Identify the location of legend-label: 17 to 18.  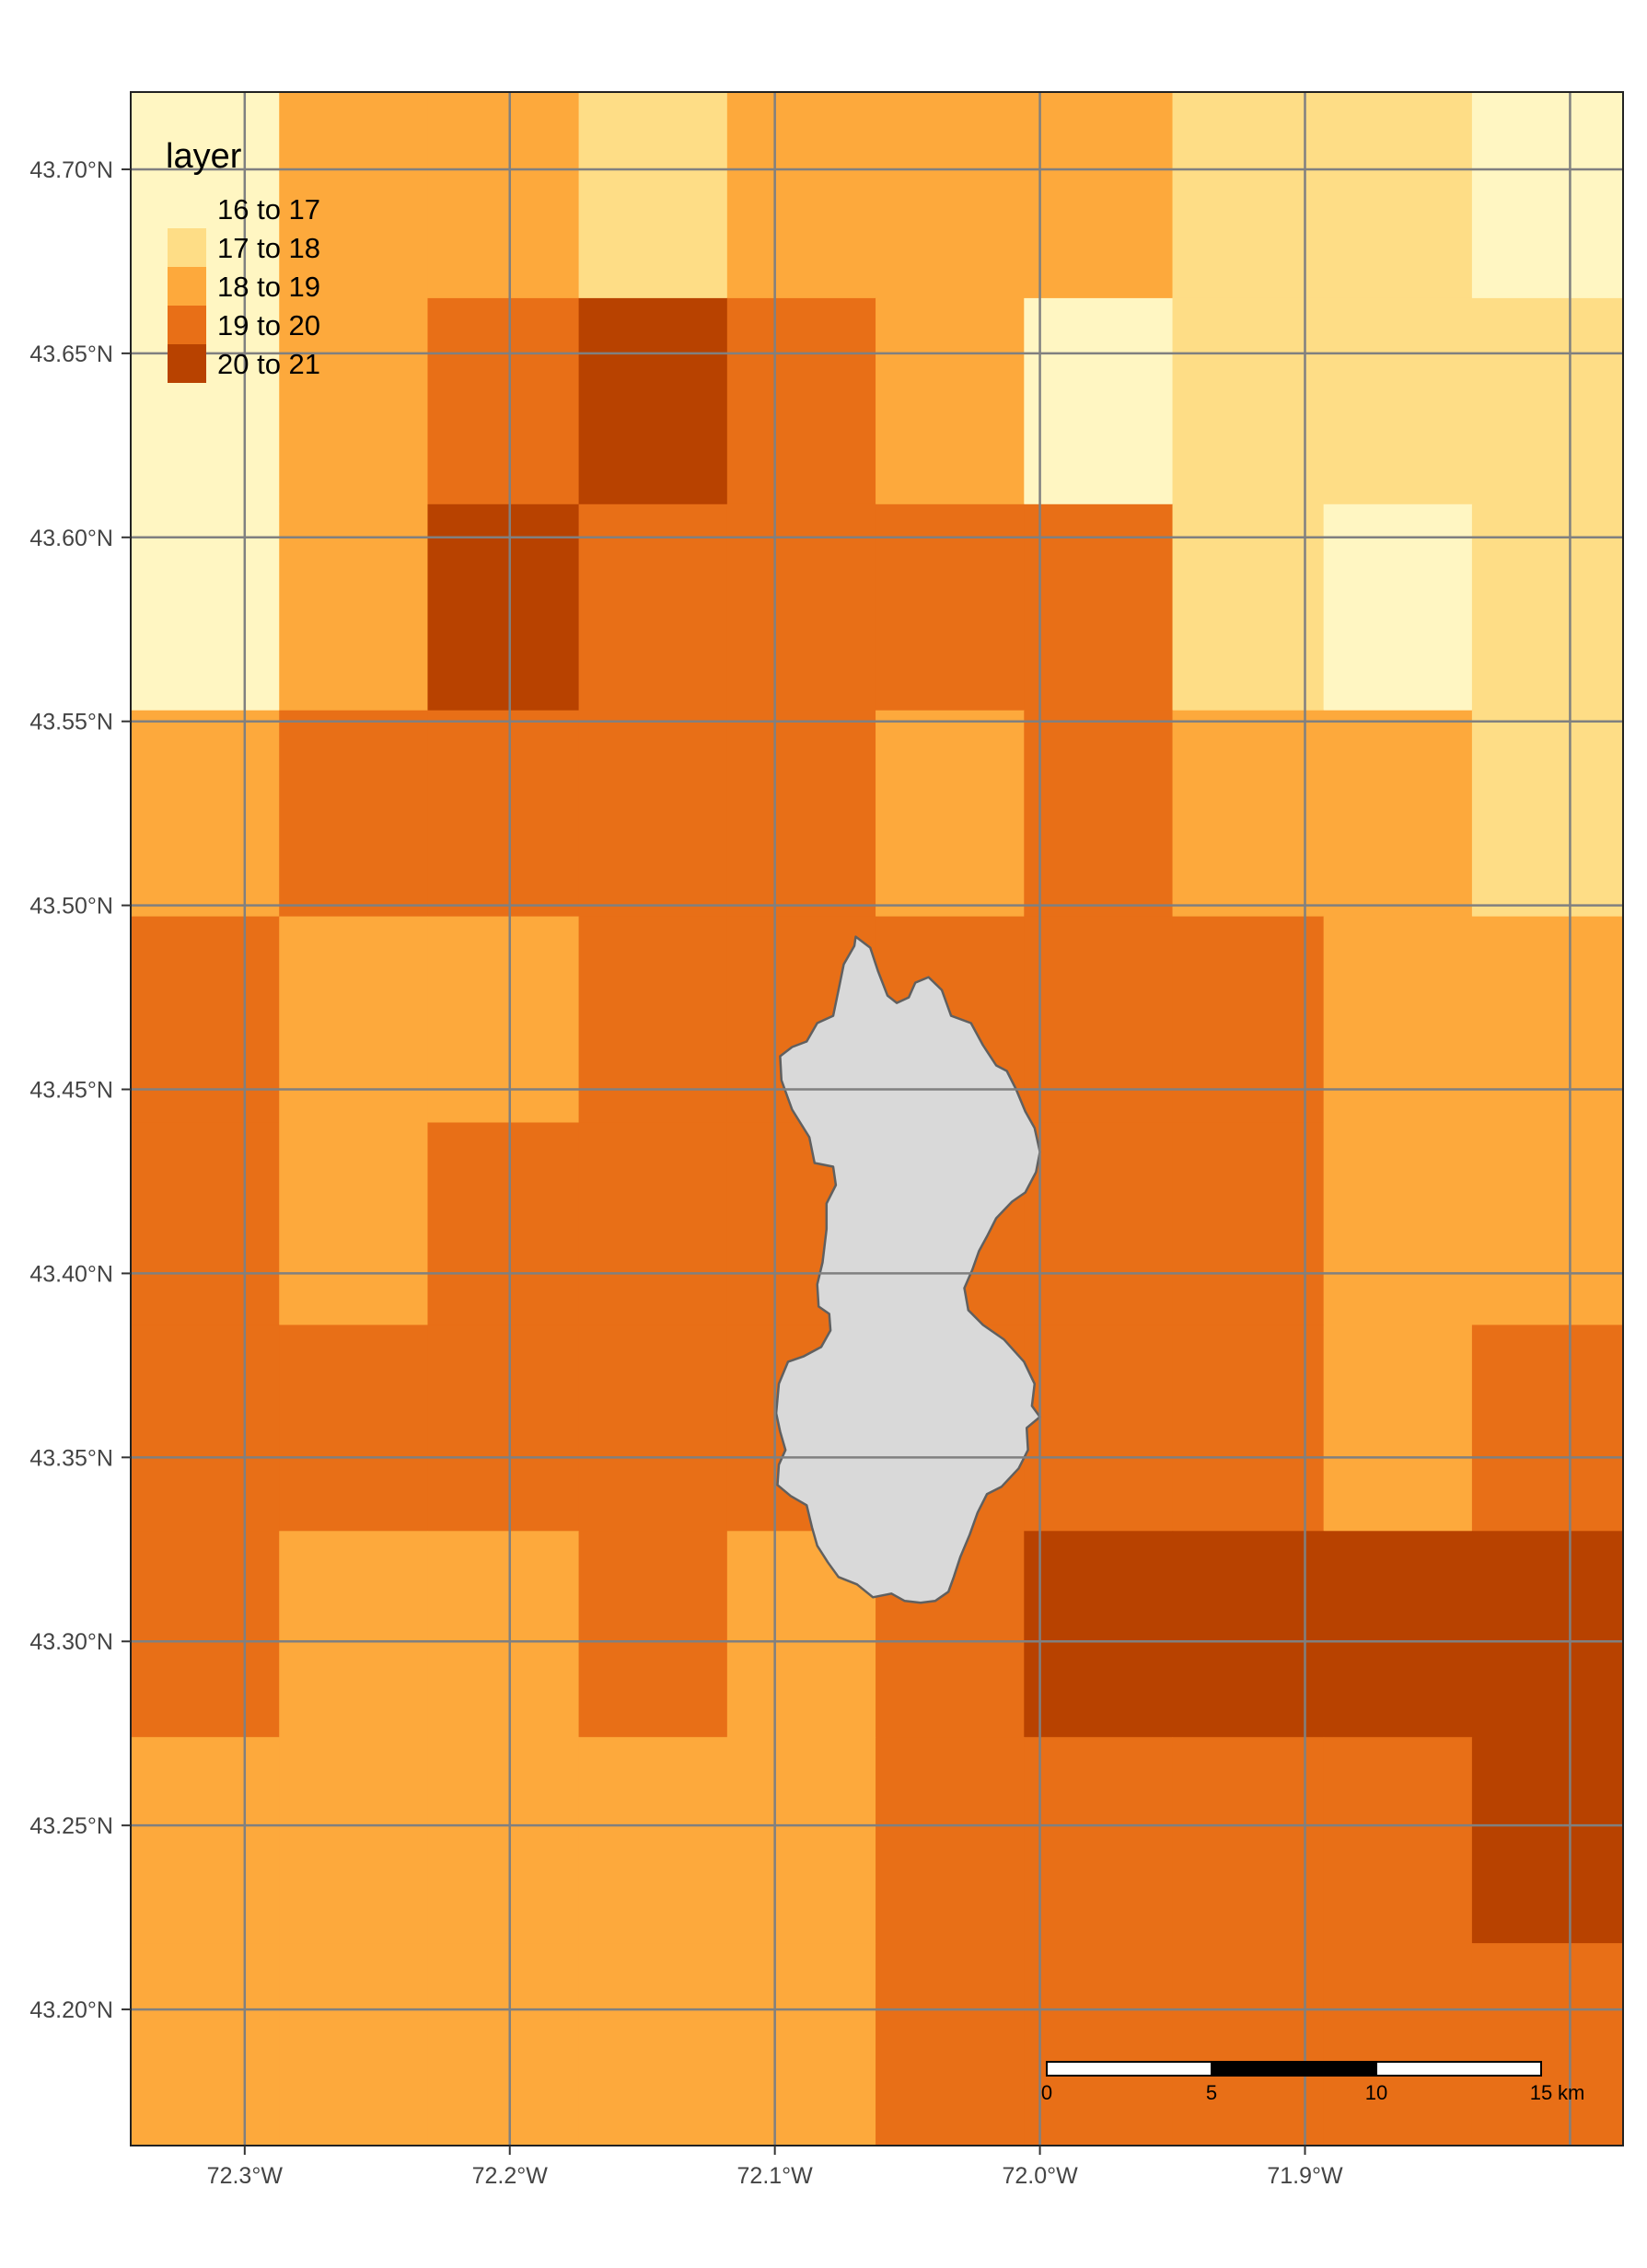
(268, 248).